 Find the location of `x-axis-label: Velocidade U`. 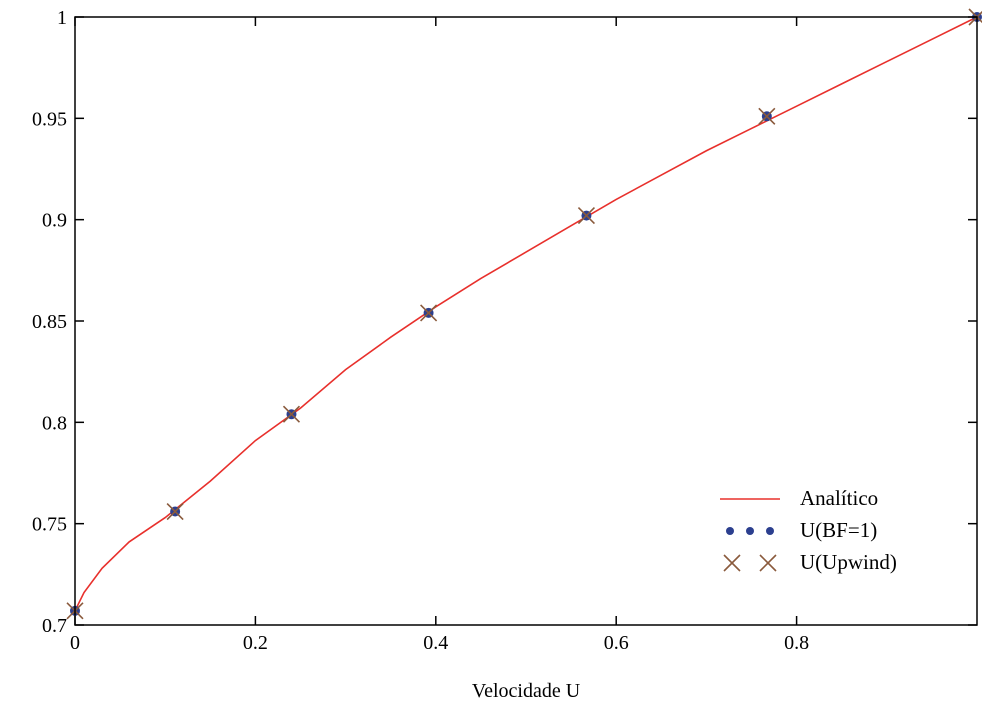

x-axis-label: Velocidade U is located at coordinates (526, 691).